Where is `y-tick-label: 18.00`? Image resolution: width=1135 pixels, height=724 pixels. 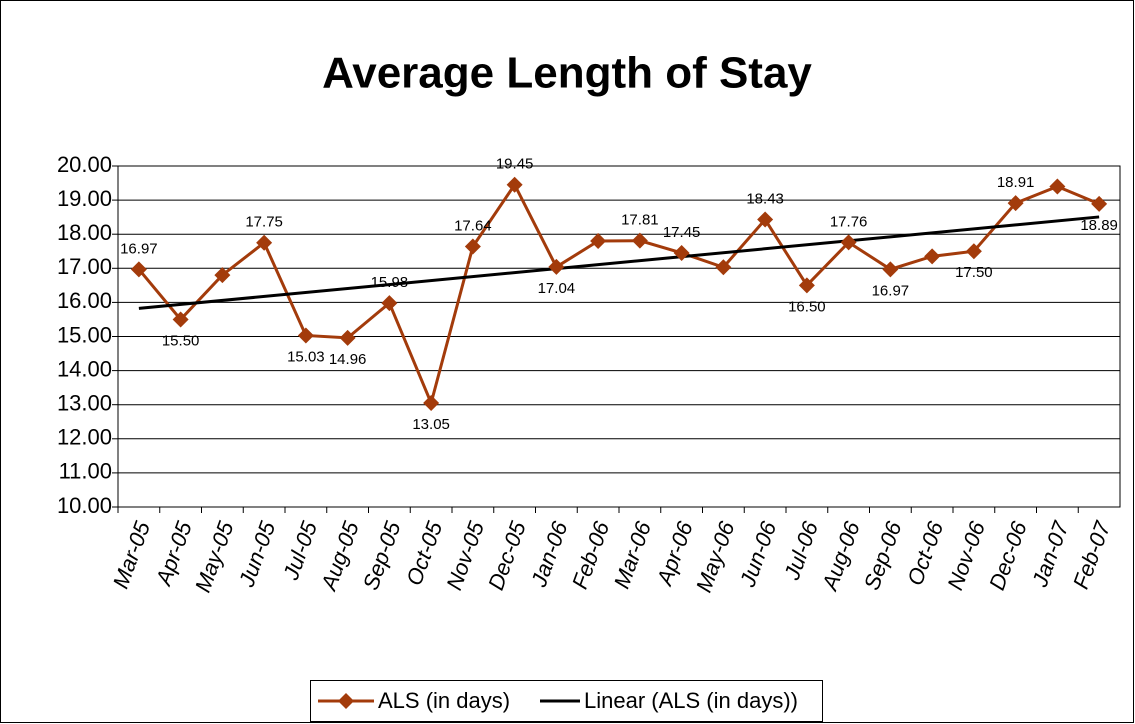
y-tick-label: 18.00 is located at coordinates (84, 232).